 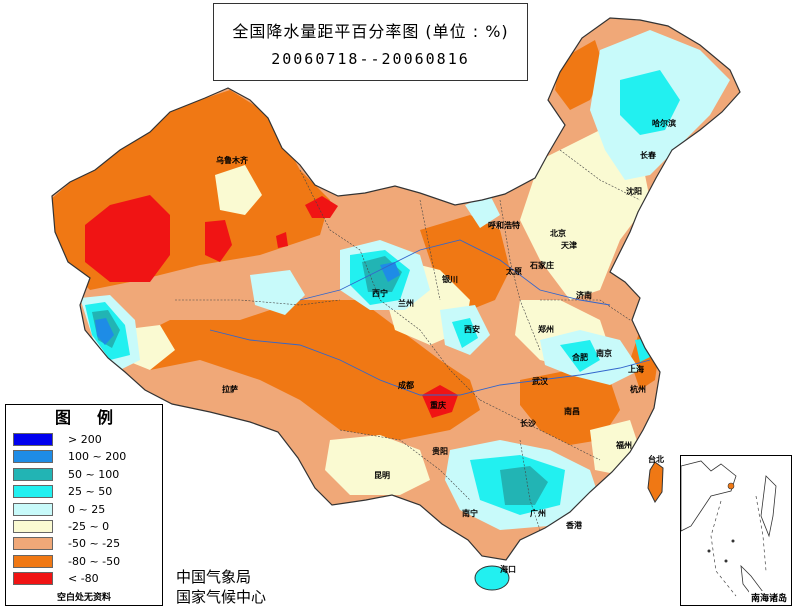 What do you see at coordinates (472, 329) in the screenshot?
I see `city-label: 西安` at bounding box center [472, 329].